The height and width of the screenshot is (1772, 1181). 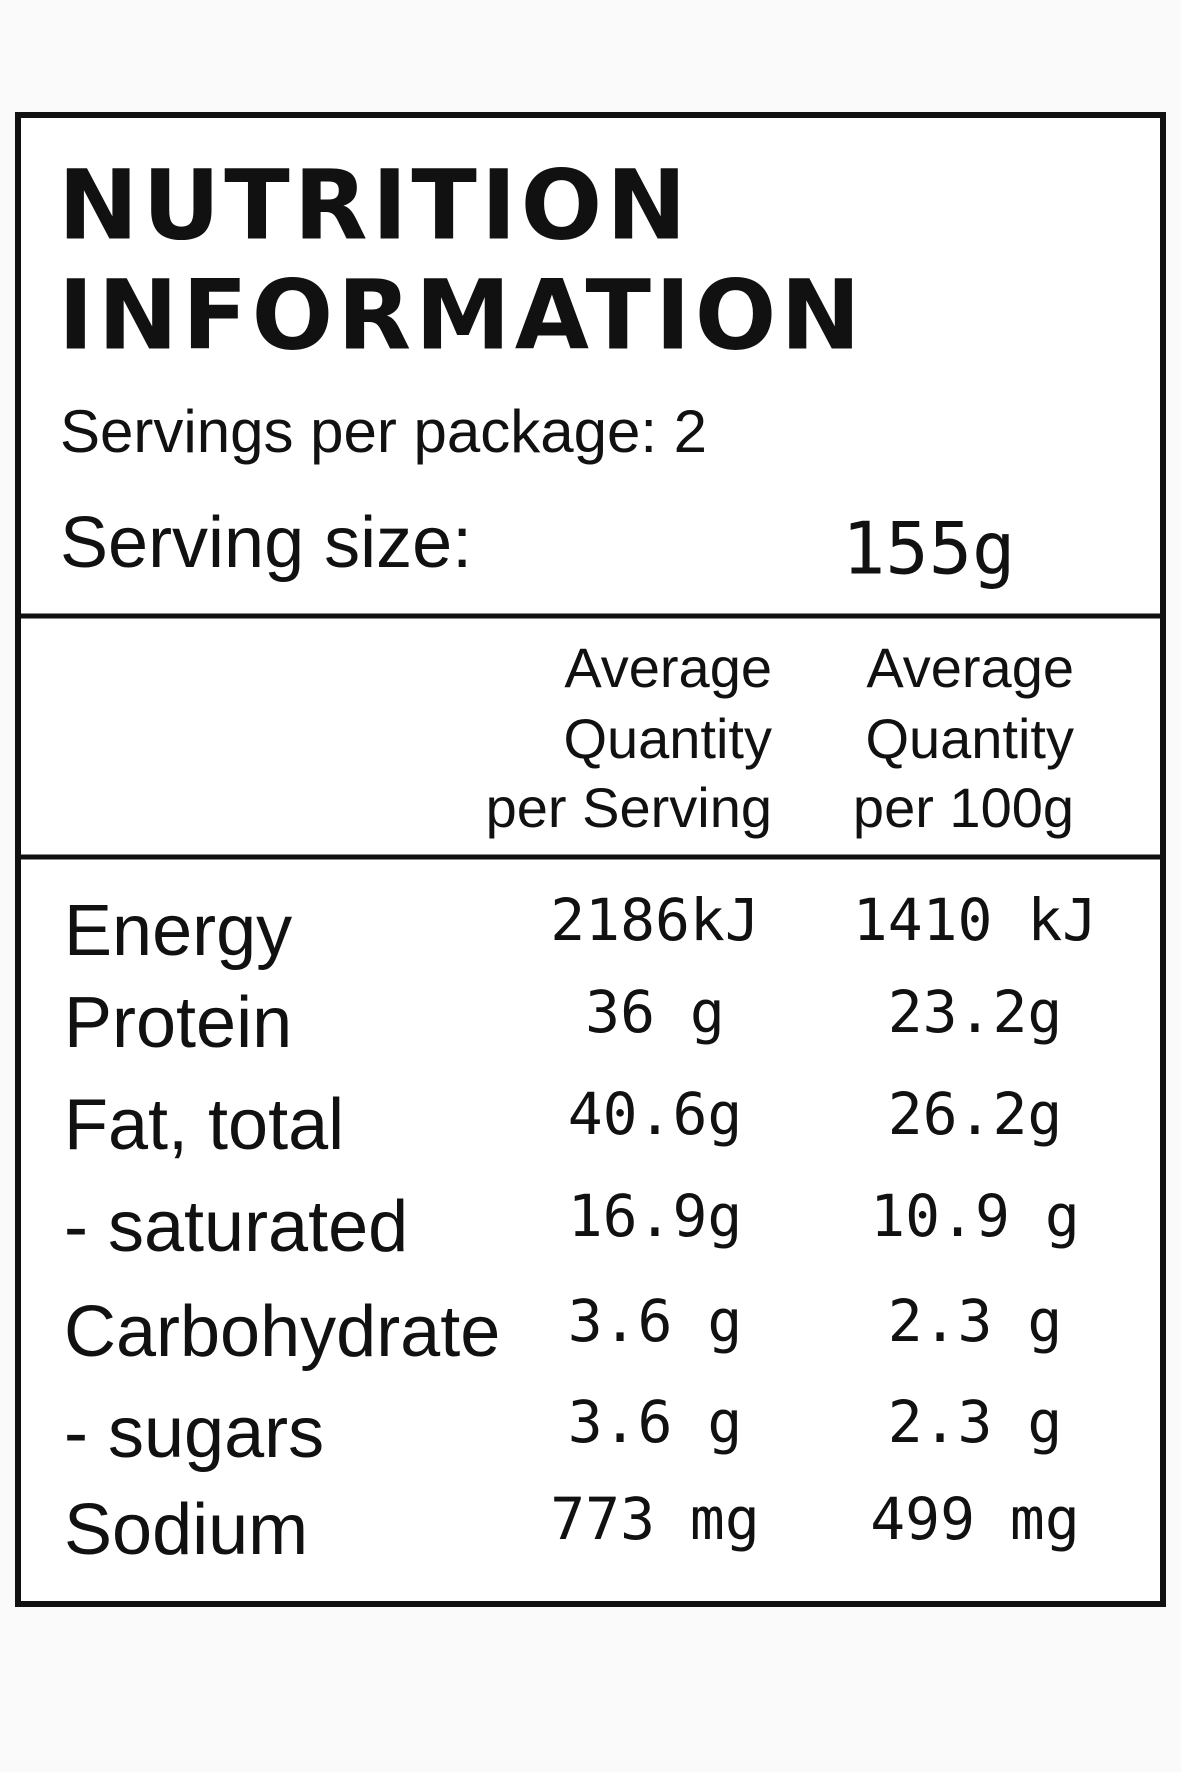 What do you see at coordinates (655, 920) in the screenshot?
I see `nutrient-value: 2186kJ` at bounding box center [655, 920].